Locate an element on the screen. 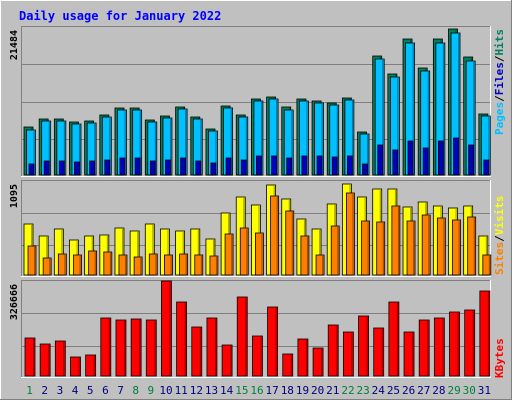 The image size is (512, 400). bar-files-day-17-shade is located at coordinates (277, 137).